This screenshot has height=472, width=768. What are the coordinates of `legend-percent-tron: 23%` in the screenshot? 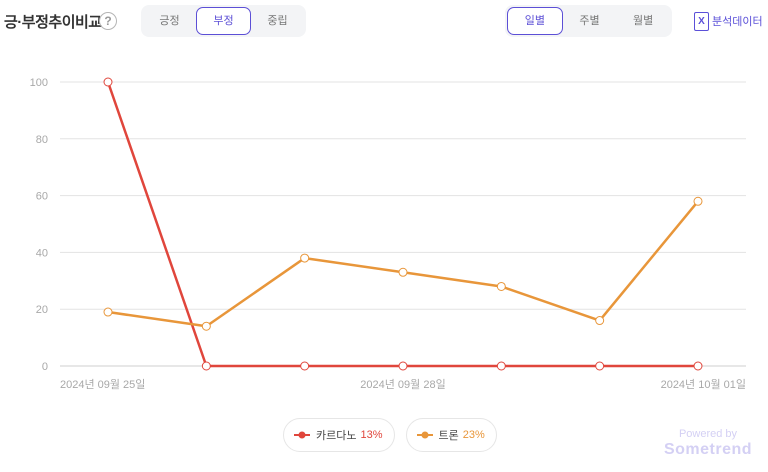 It's located at (473, 435).